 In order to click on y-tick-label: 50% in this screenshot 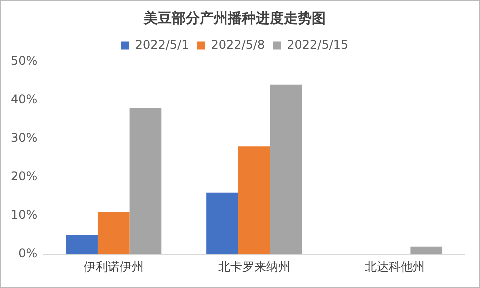, I will do `click(24, 61)`.